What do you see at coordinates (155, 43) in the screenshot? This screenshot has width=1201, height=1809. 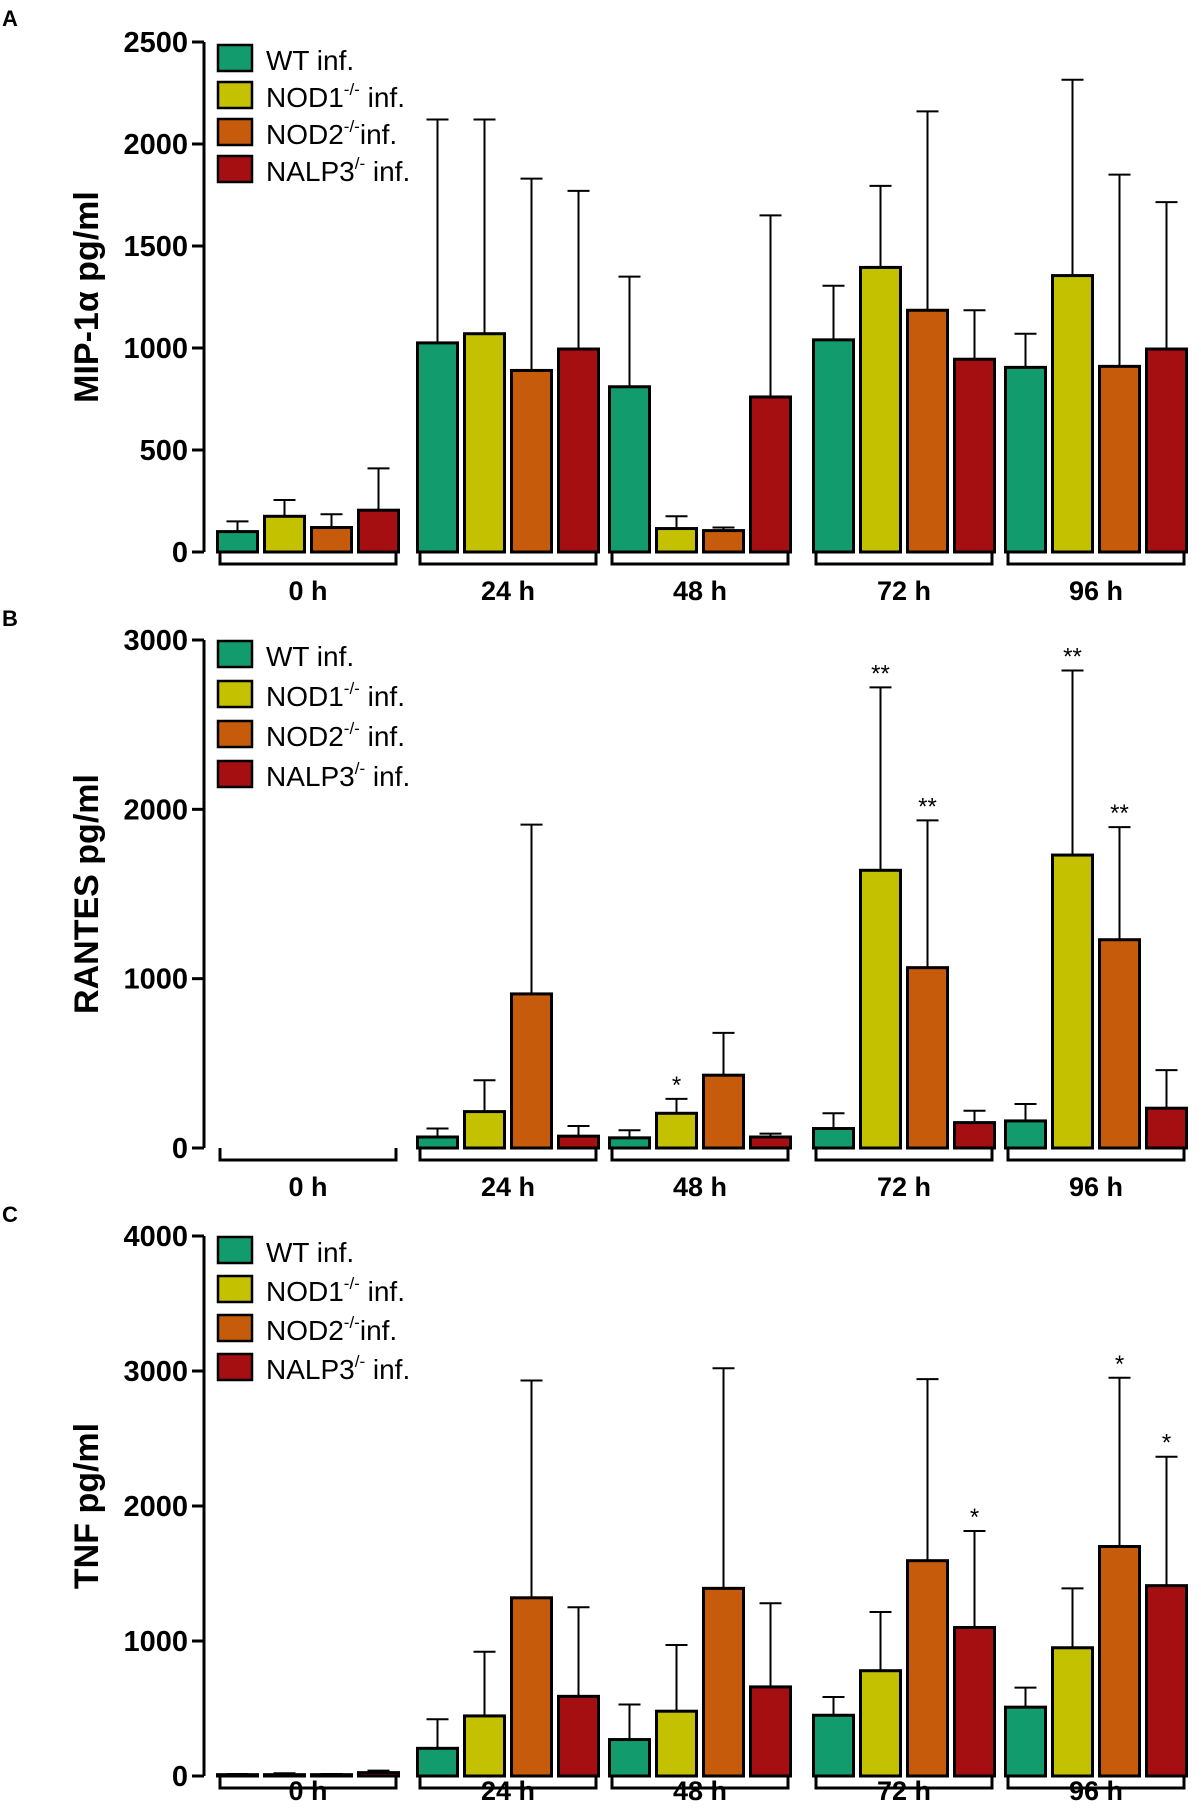 I see `y-tick-label: 2500` at bounding box center [155, 43].